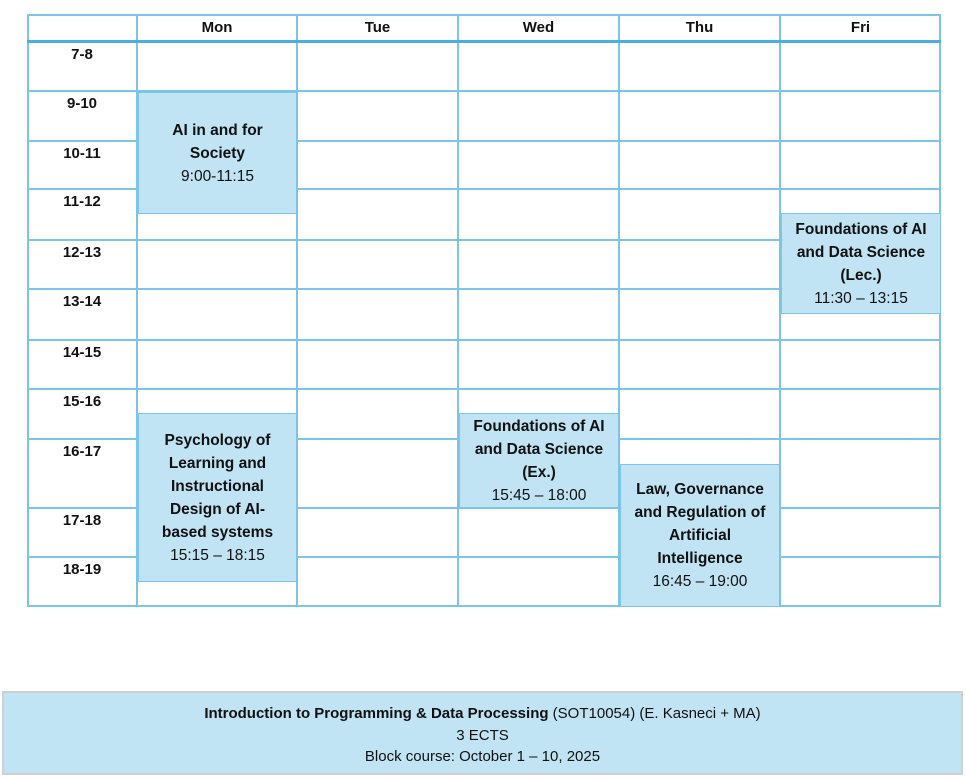 The width and height of the screenshot is (966, 780). What do you see at coordinates (82, 54) in the screenshot?
I see `time-label: 7-8` at bounding box center [82, 54].